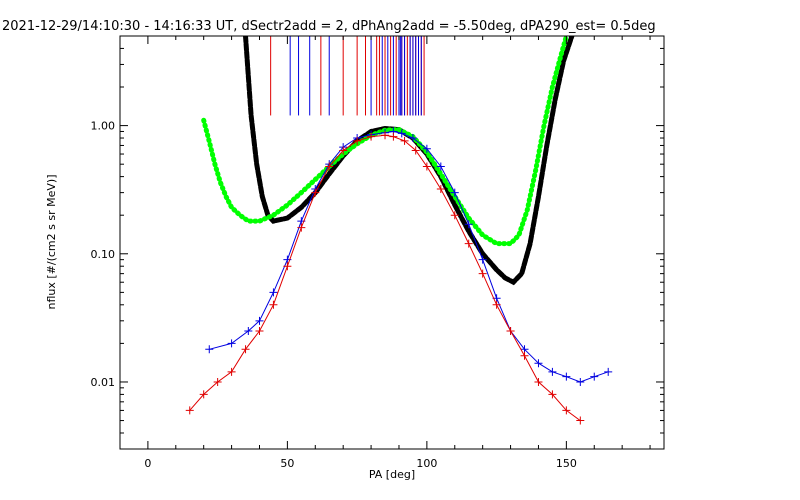 Image resolution: width=800 pixels, height=500 pixels. Describe the element at coordinates (51, 242) in the screenshot. I see `y-axis-label: nflux [#/(cm2 s sr MeV)]` at that location.